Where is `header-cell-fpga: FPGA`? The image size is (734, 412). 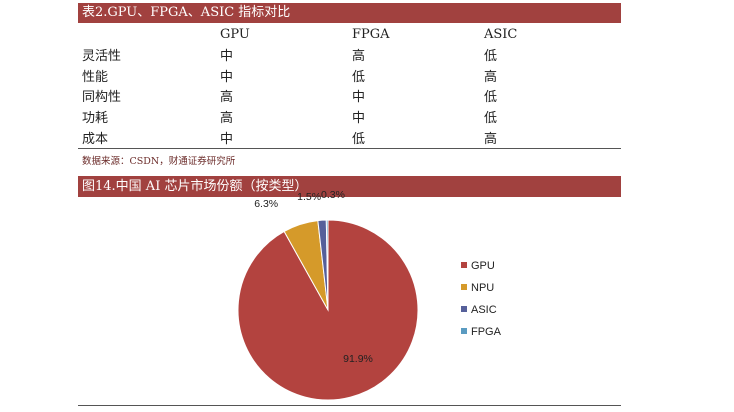 header-cell-fpga: FPGA is located at coordinates (371, 34).